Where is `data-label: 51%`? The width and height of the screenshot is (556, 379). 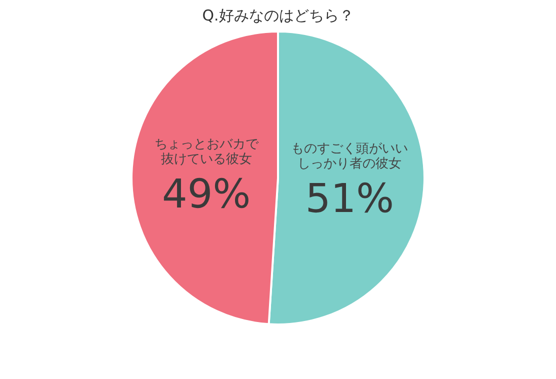 data-label: 51% is located at coordinates (349, 199).